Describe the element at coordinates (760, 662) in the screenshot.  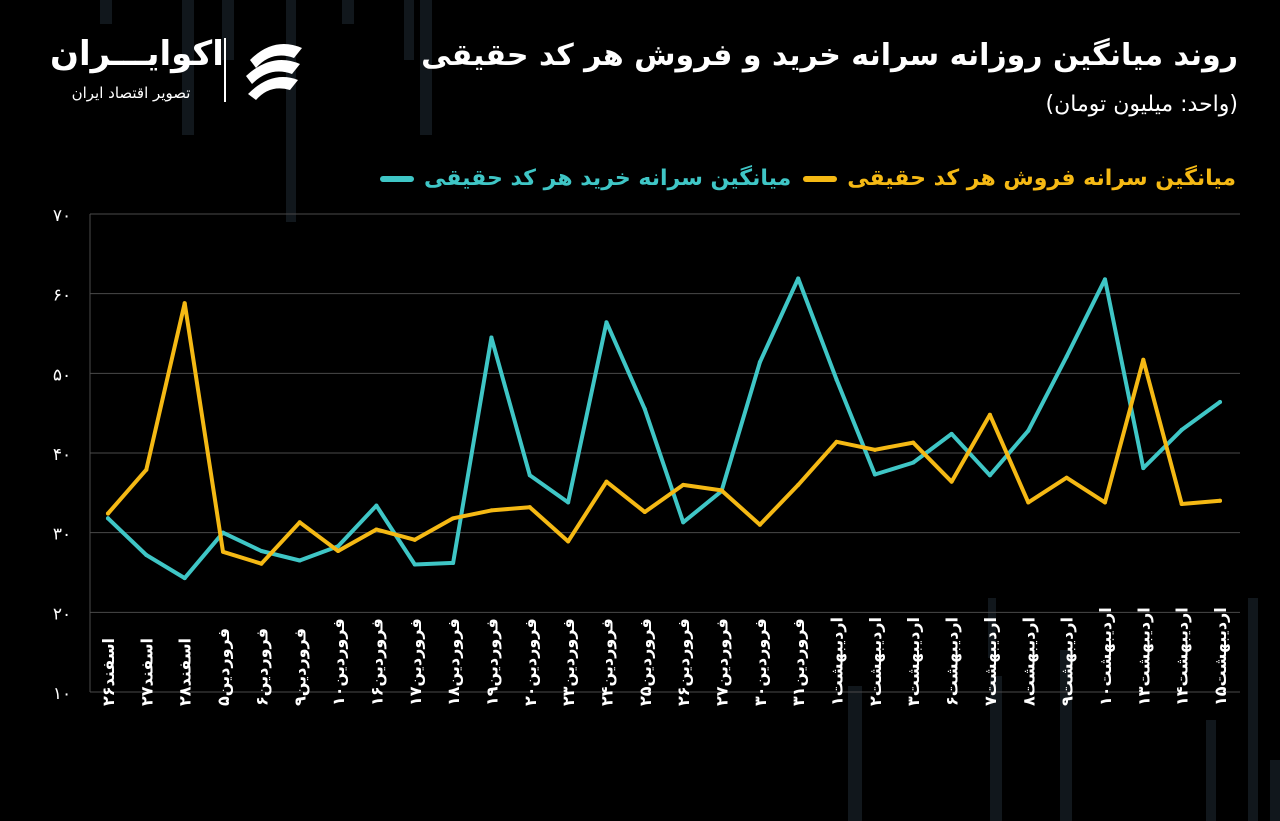
I see `x-tick-label: فروردین۳۰` at that location.